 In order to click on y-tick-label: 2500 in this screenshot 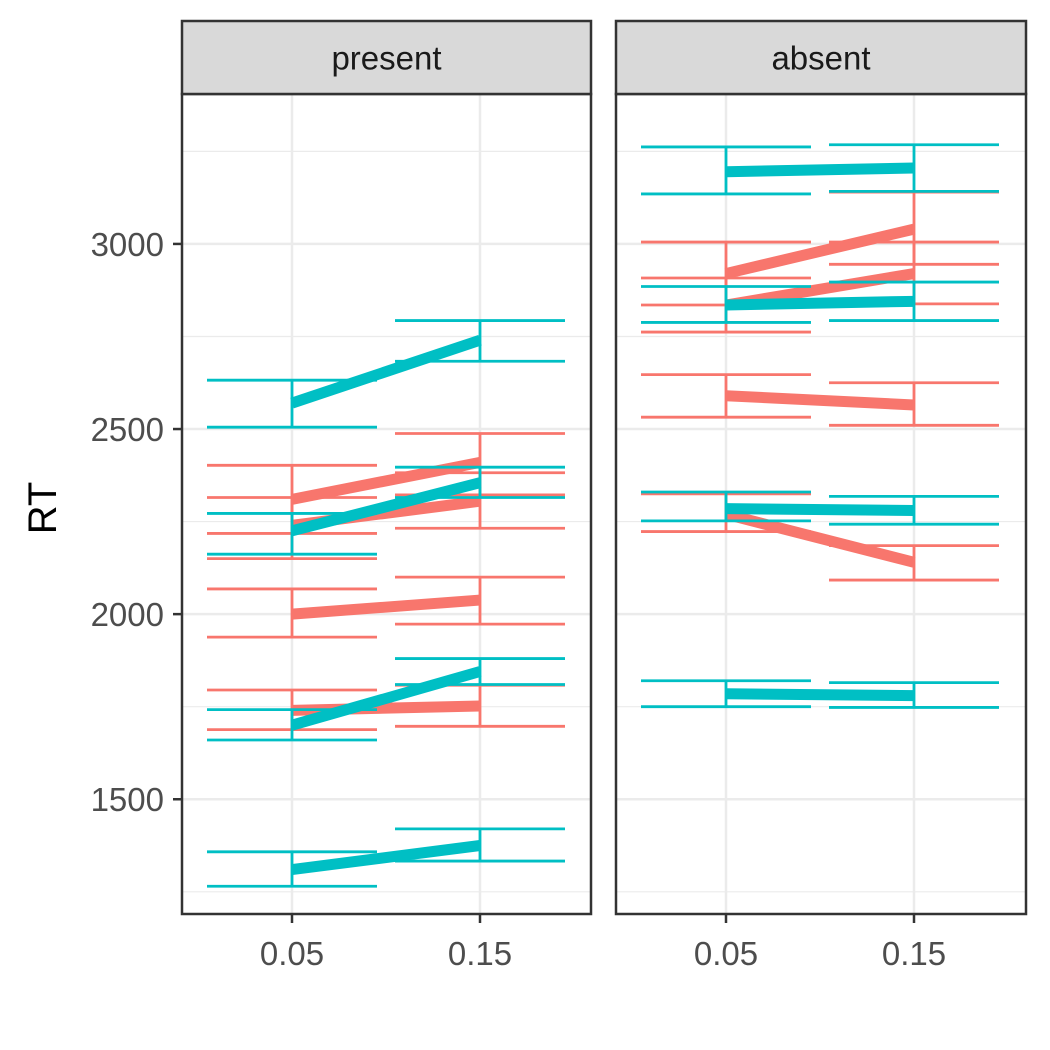, I will do `click(127, 429)`.